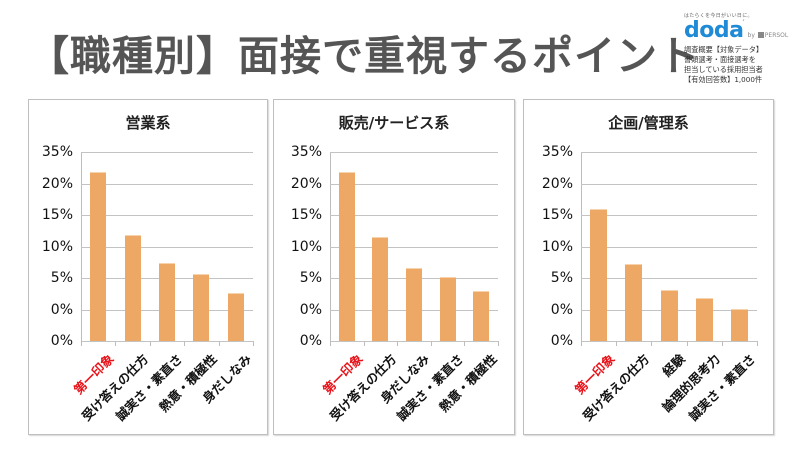  I want to click on brand-logo-row: doda ′ by PERSOL, so click(740, 31).